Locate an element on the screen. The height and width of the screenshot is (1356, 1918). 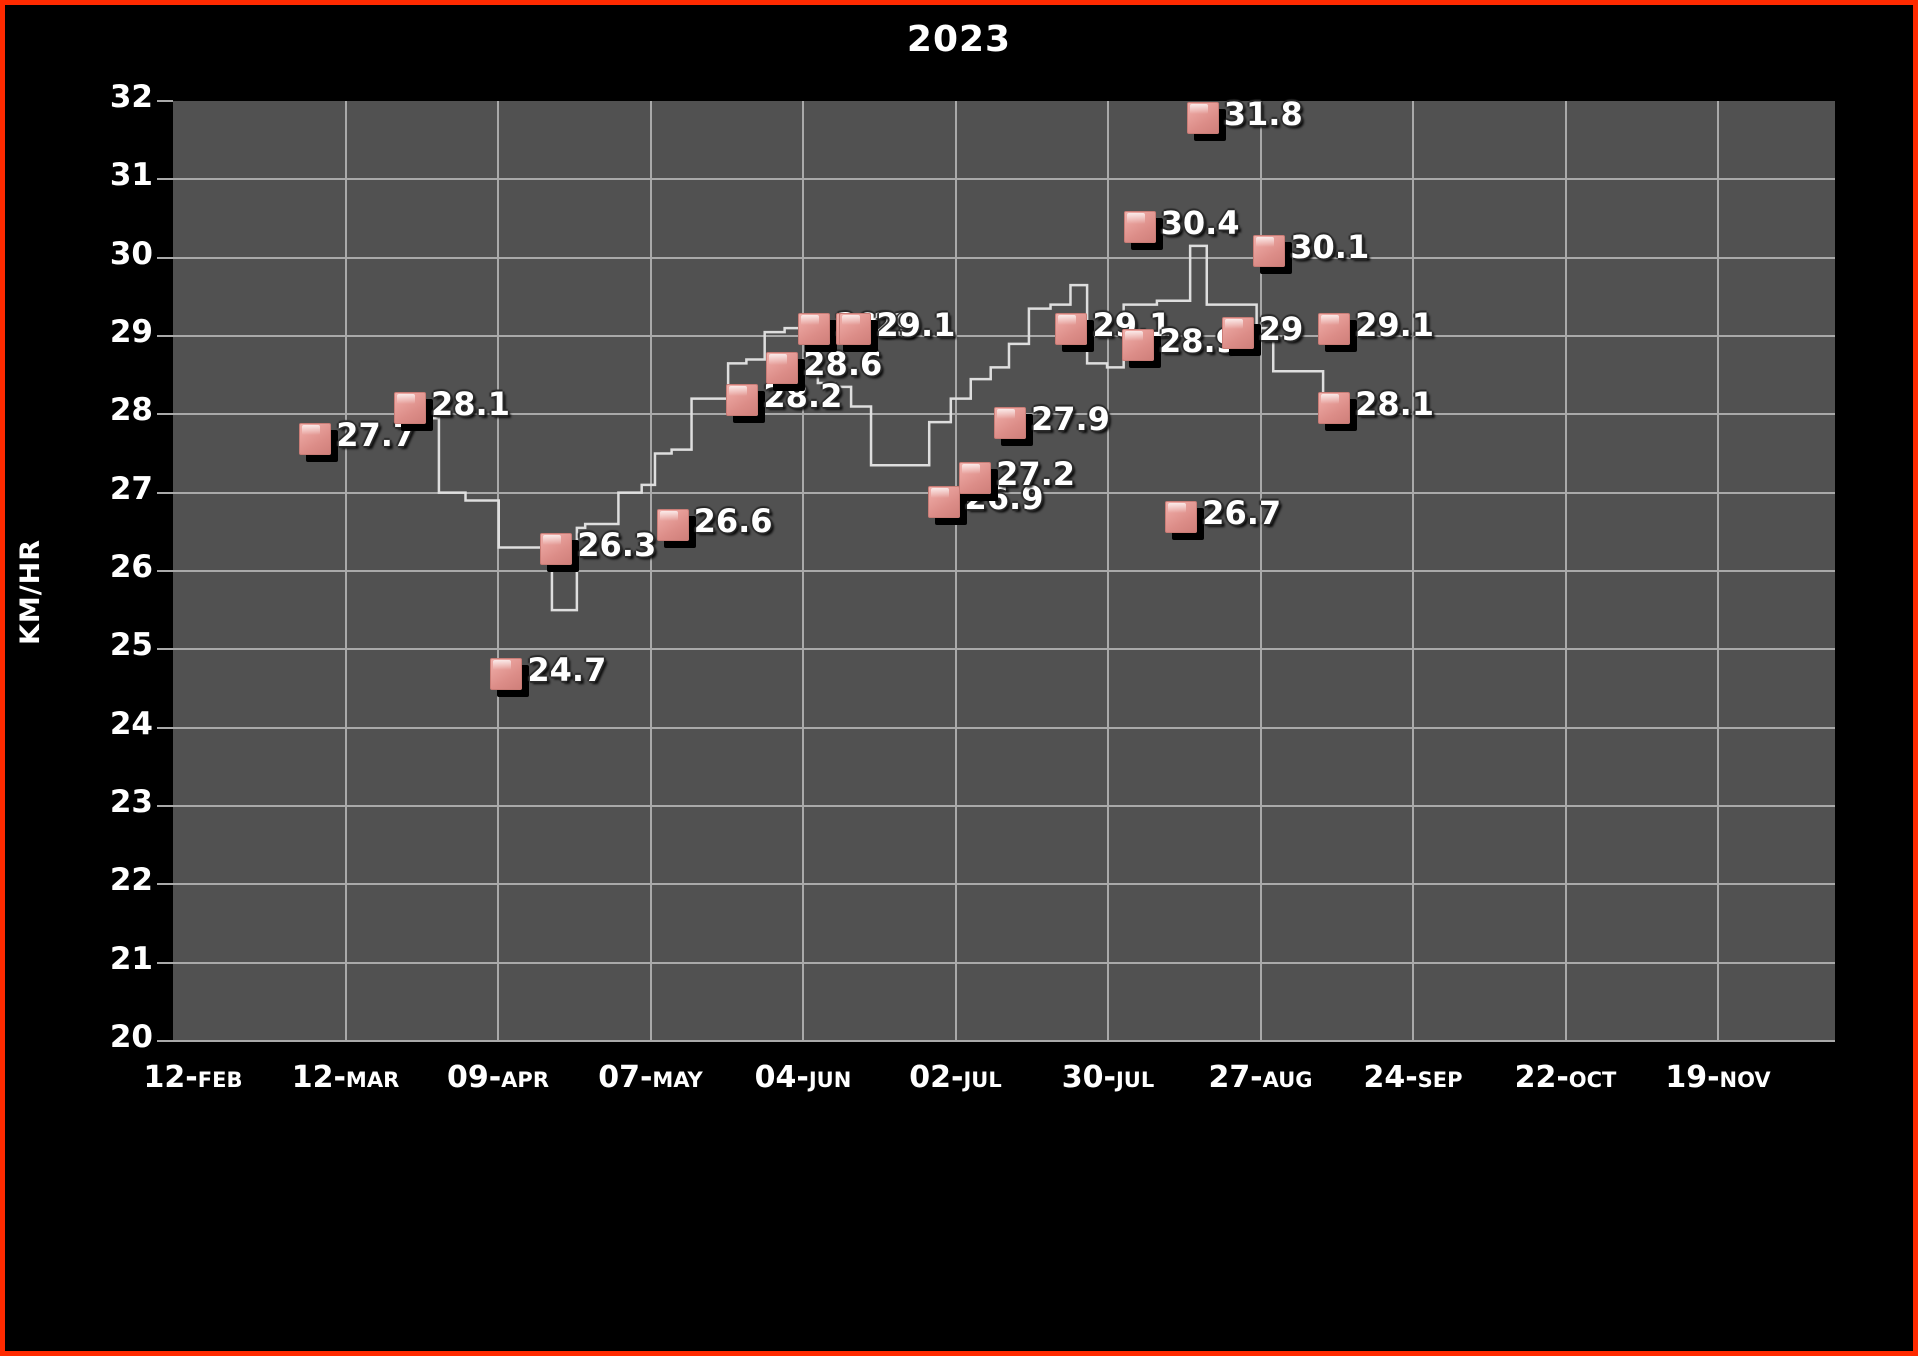
data-point-label: 26.3 is located at coordinates (617, 544).